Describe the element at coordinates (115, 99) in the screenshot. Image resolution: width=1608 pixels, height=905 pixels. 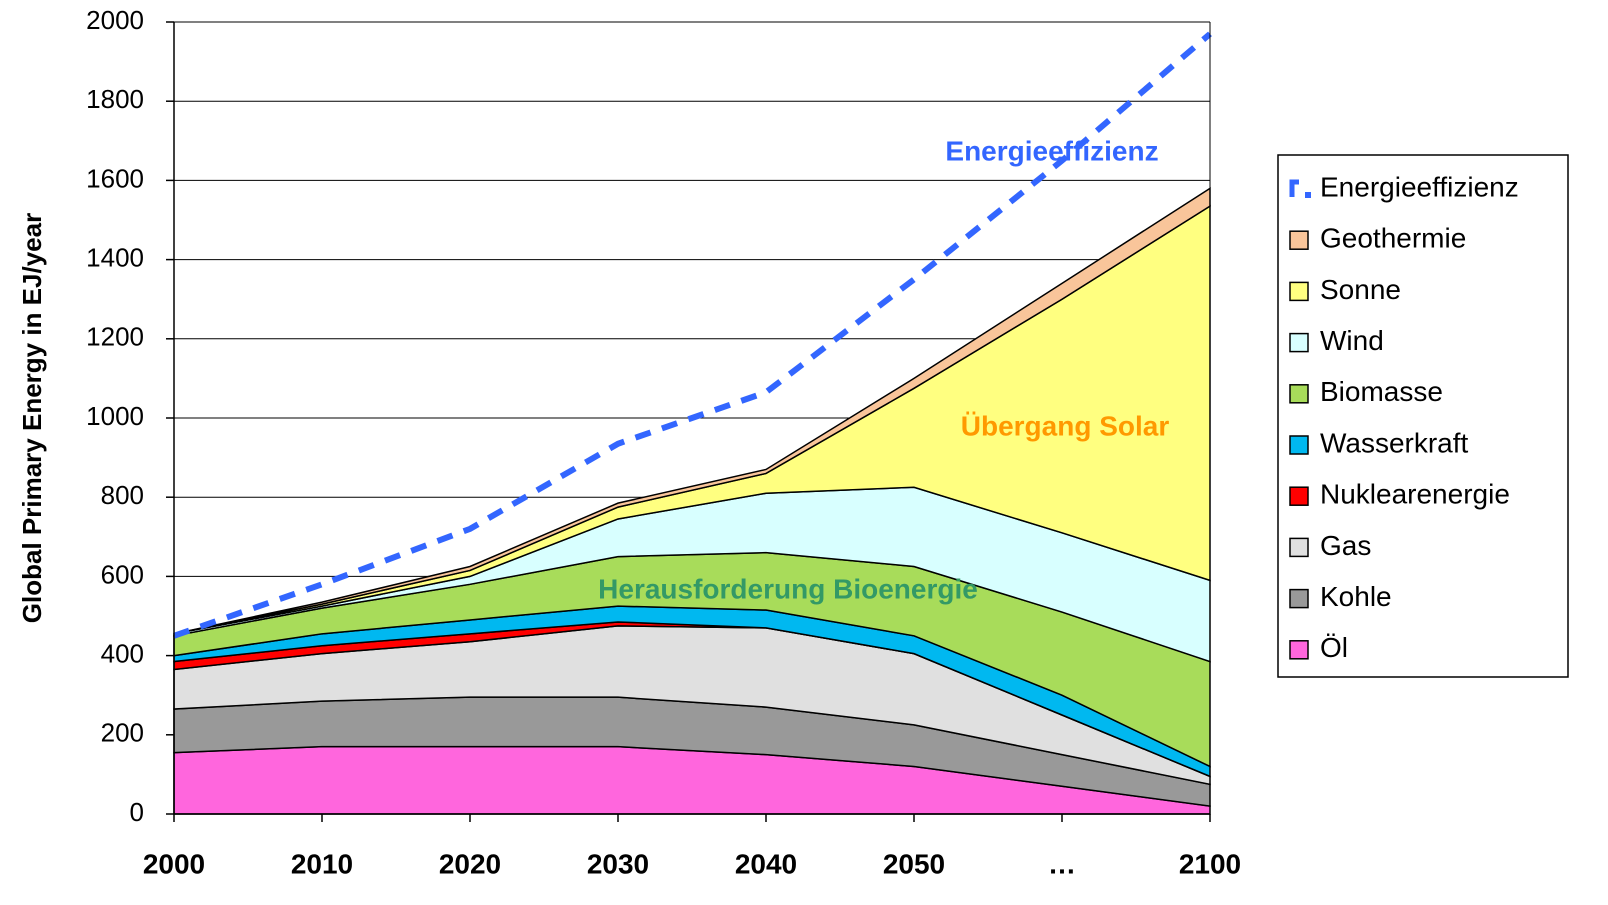
I see `y-tick-label: 1800` at that location.